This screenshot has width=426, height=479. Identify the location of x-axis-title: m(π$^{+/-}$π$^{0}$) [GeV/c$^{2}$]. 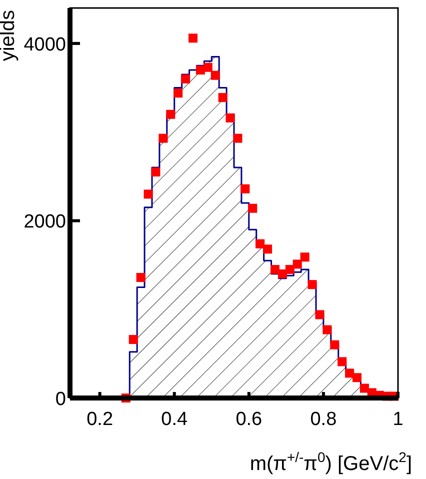
(331, 462).